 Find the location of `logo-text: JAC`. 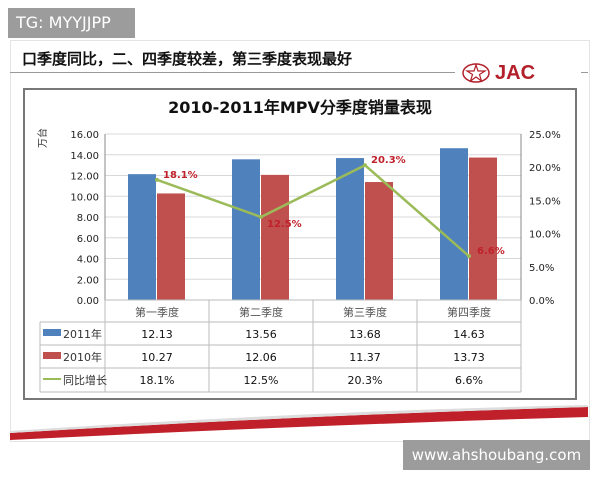

logo-text: JAC is located at coordinates (515, 72).